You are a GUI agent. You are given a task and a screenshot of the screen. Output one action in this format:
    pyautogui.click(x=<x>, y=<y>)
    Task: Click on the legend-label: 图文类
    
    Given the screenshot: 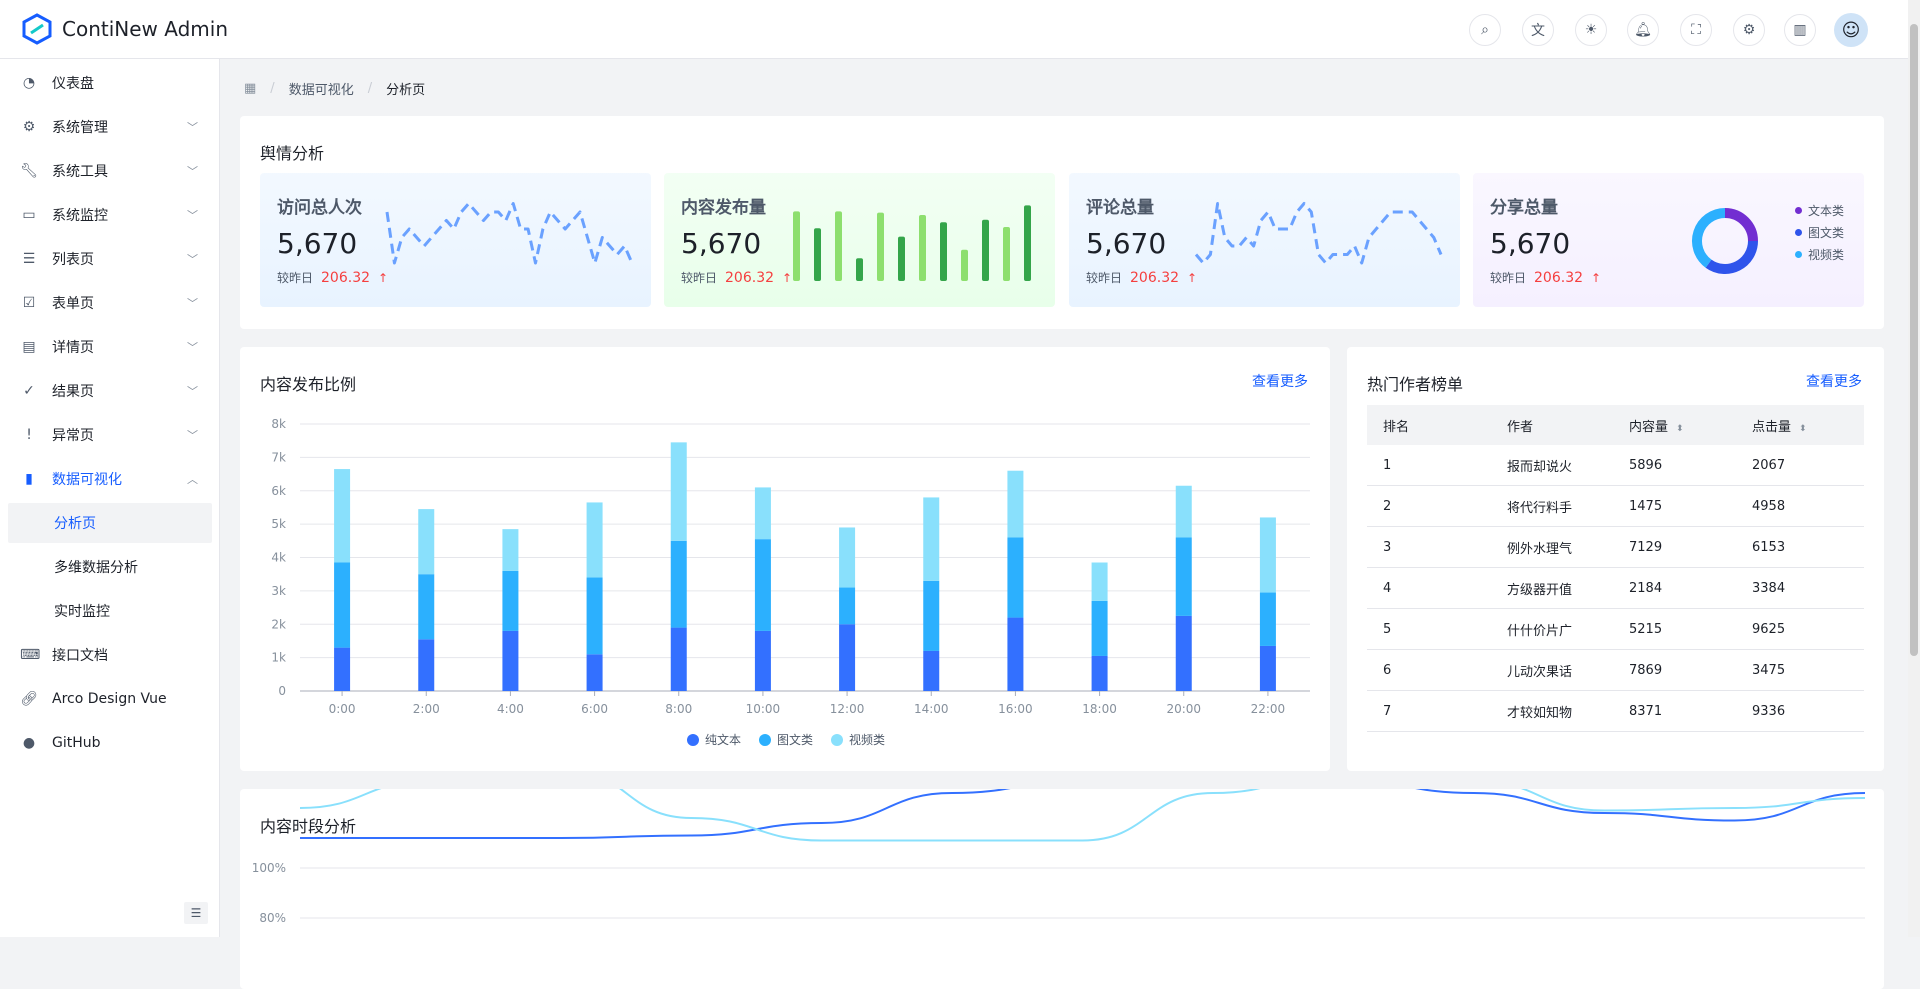 What is the action you would take?
    pyautogui.click(x=795, y=739)
    